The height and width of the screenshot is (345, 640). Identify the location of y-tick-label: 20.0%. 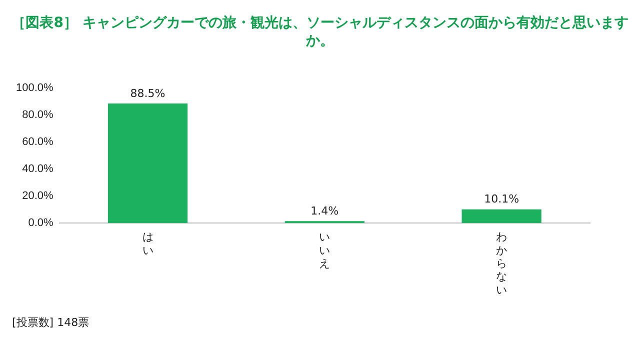
(38, 196).